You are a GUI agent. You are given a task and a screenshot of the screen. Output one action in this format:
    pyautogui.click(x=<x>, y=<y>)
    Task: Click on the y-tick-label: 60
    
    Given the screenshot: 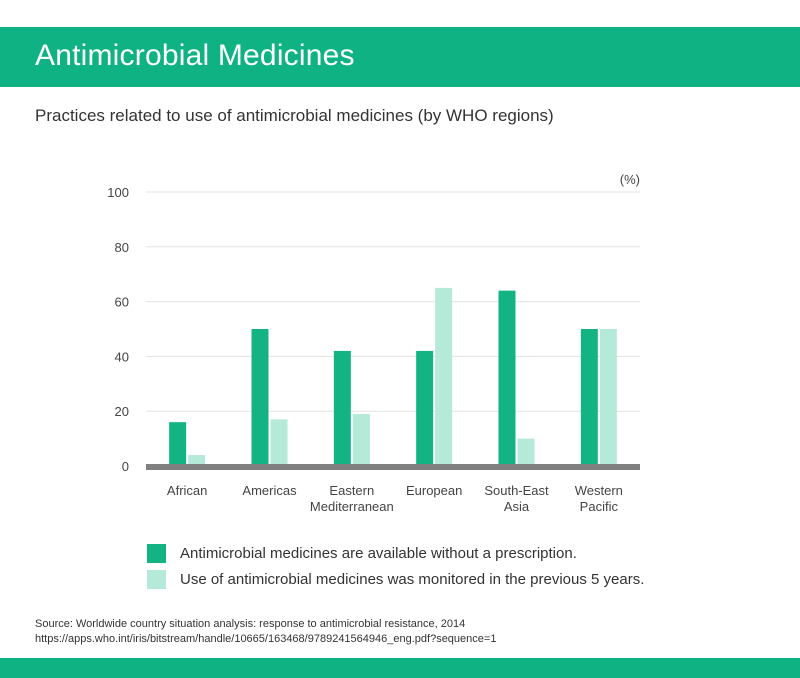 What is the action you would take?
    pyautogui.click(x=122, y=302)
    